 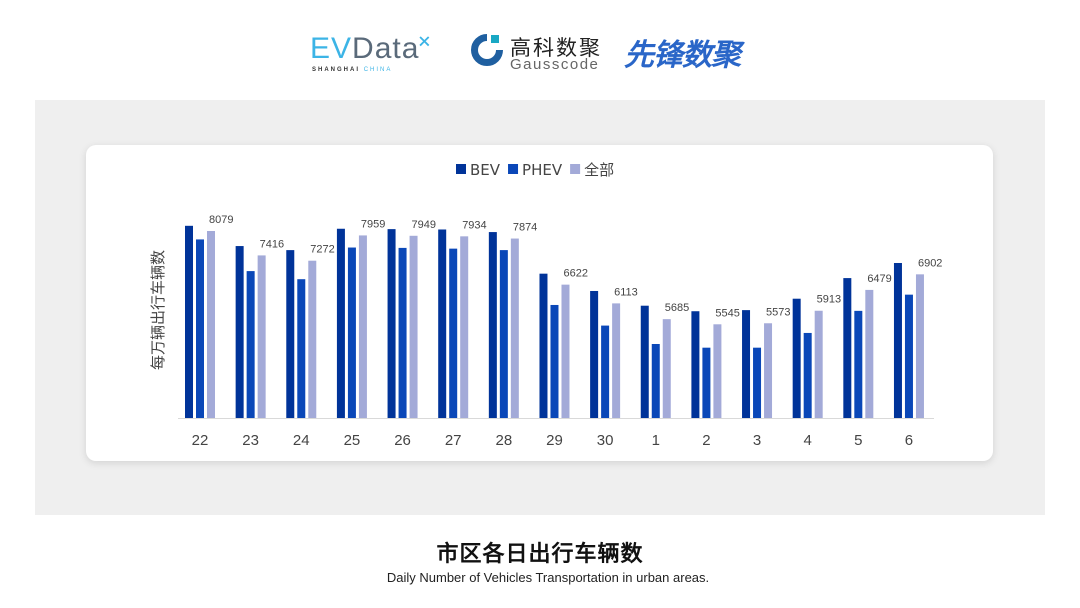 What do you see at coordinates (474, 225) in the screenshot?
I see `data-label: 7934` at bounding box center [474, 225].